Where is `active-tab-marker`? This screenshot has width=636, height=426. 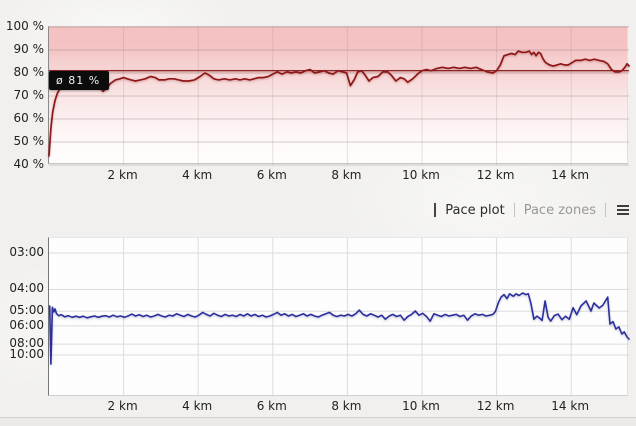
active-tab-marker is located at coordinates (435, 210).